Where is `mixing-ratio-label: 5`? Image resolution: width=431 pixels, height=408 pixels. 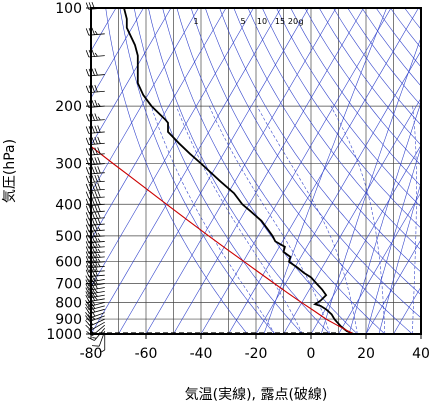
mixing-ratio-label: 5 is located at coordinates (242, 21).